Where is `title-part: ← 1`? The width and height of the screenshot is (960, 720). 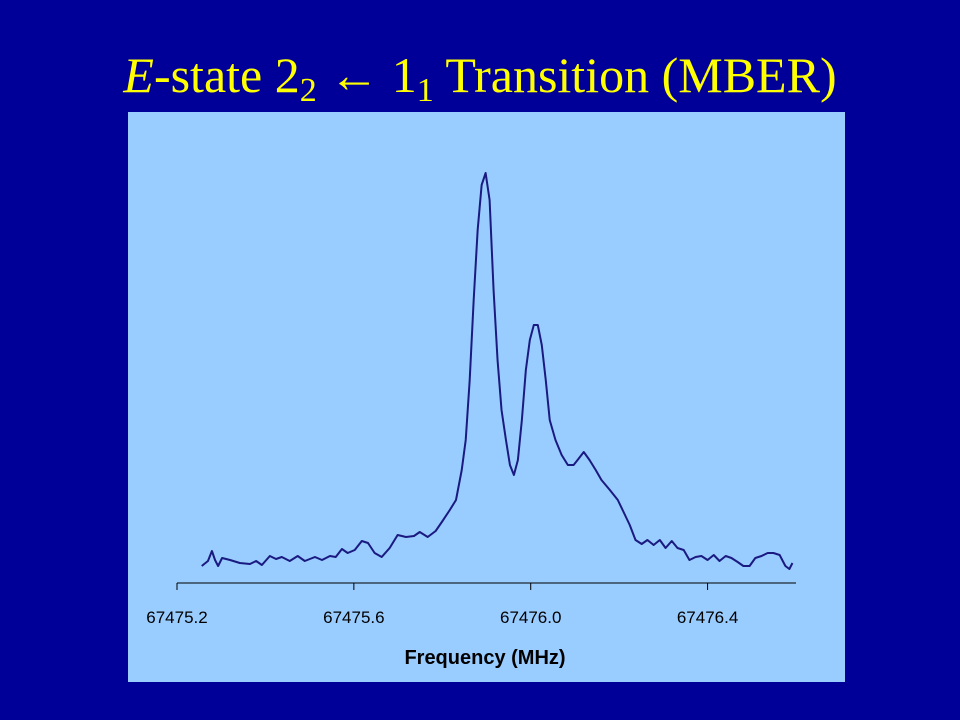 title-part: ← 1 is located at coordinates (367, 75).